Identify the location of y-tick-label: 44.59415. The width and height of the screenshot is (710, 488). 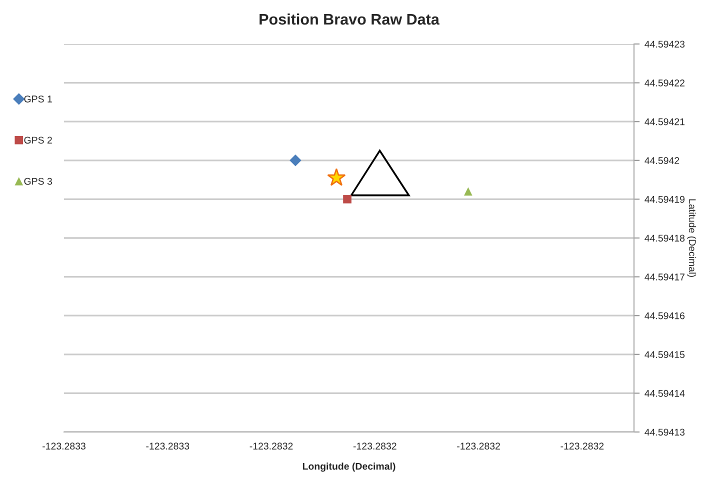
(664, 354).